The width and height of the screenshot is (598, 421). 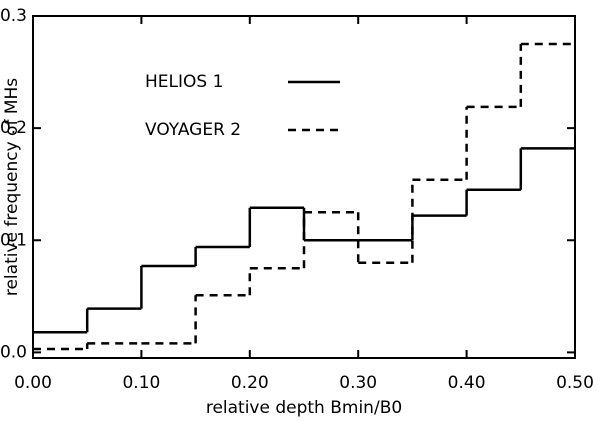 What do you see at coordinates (13, 352) in the screenshot?
I see `y-tick-label: 0.0` at bounding box center [13, 352].